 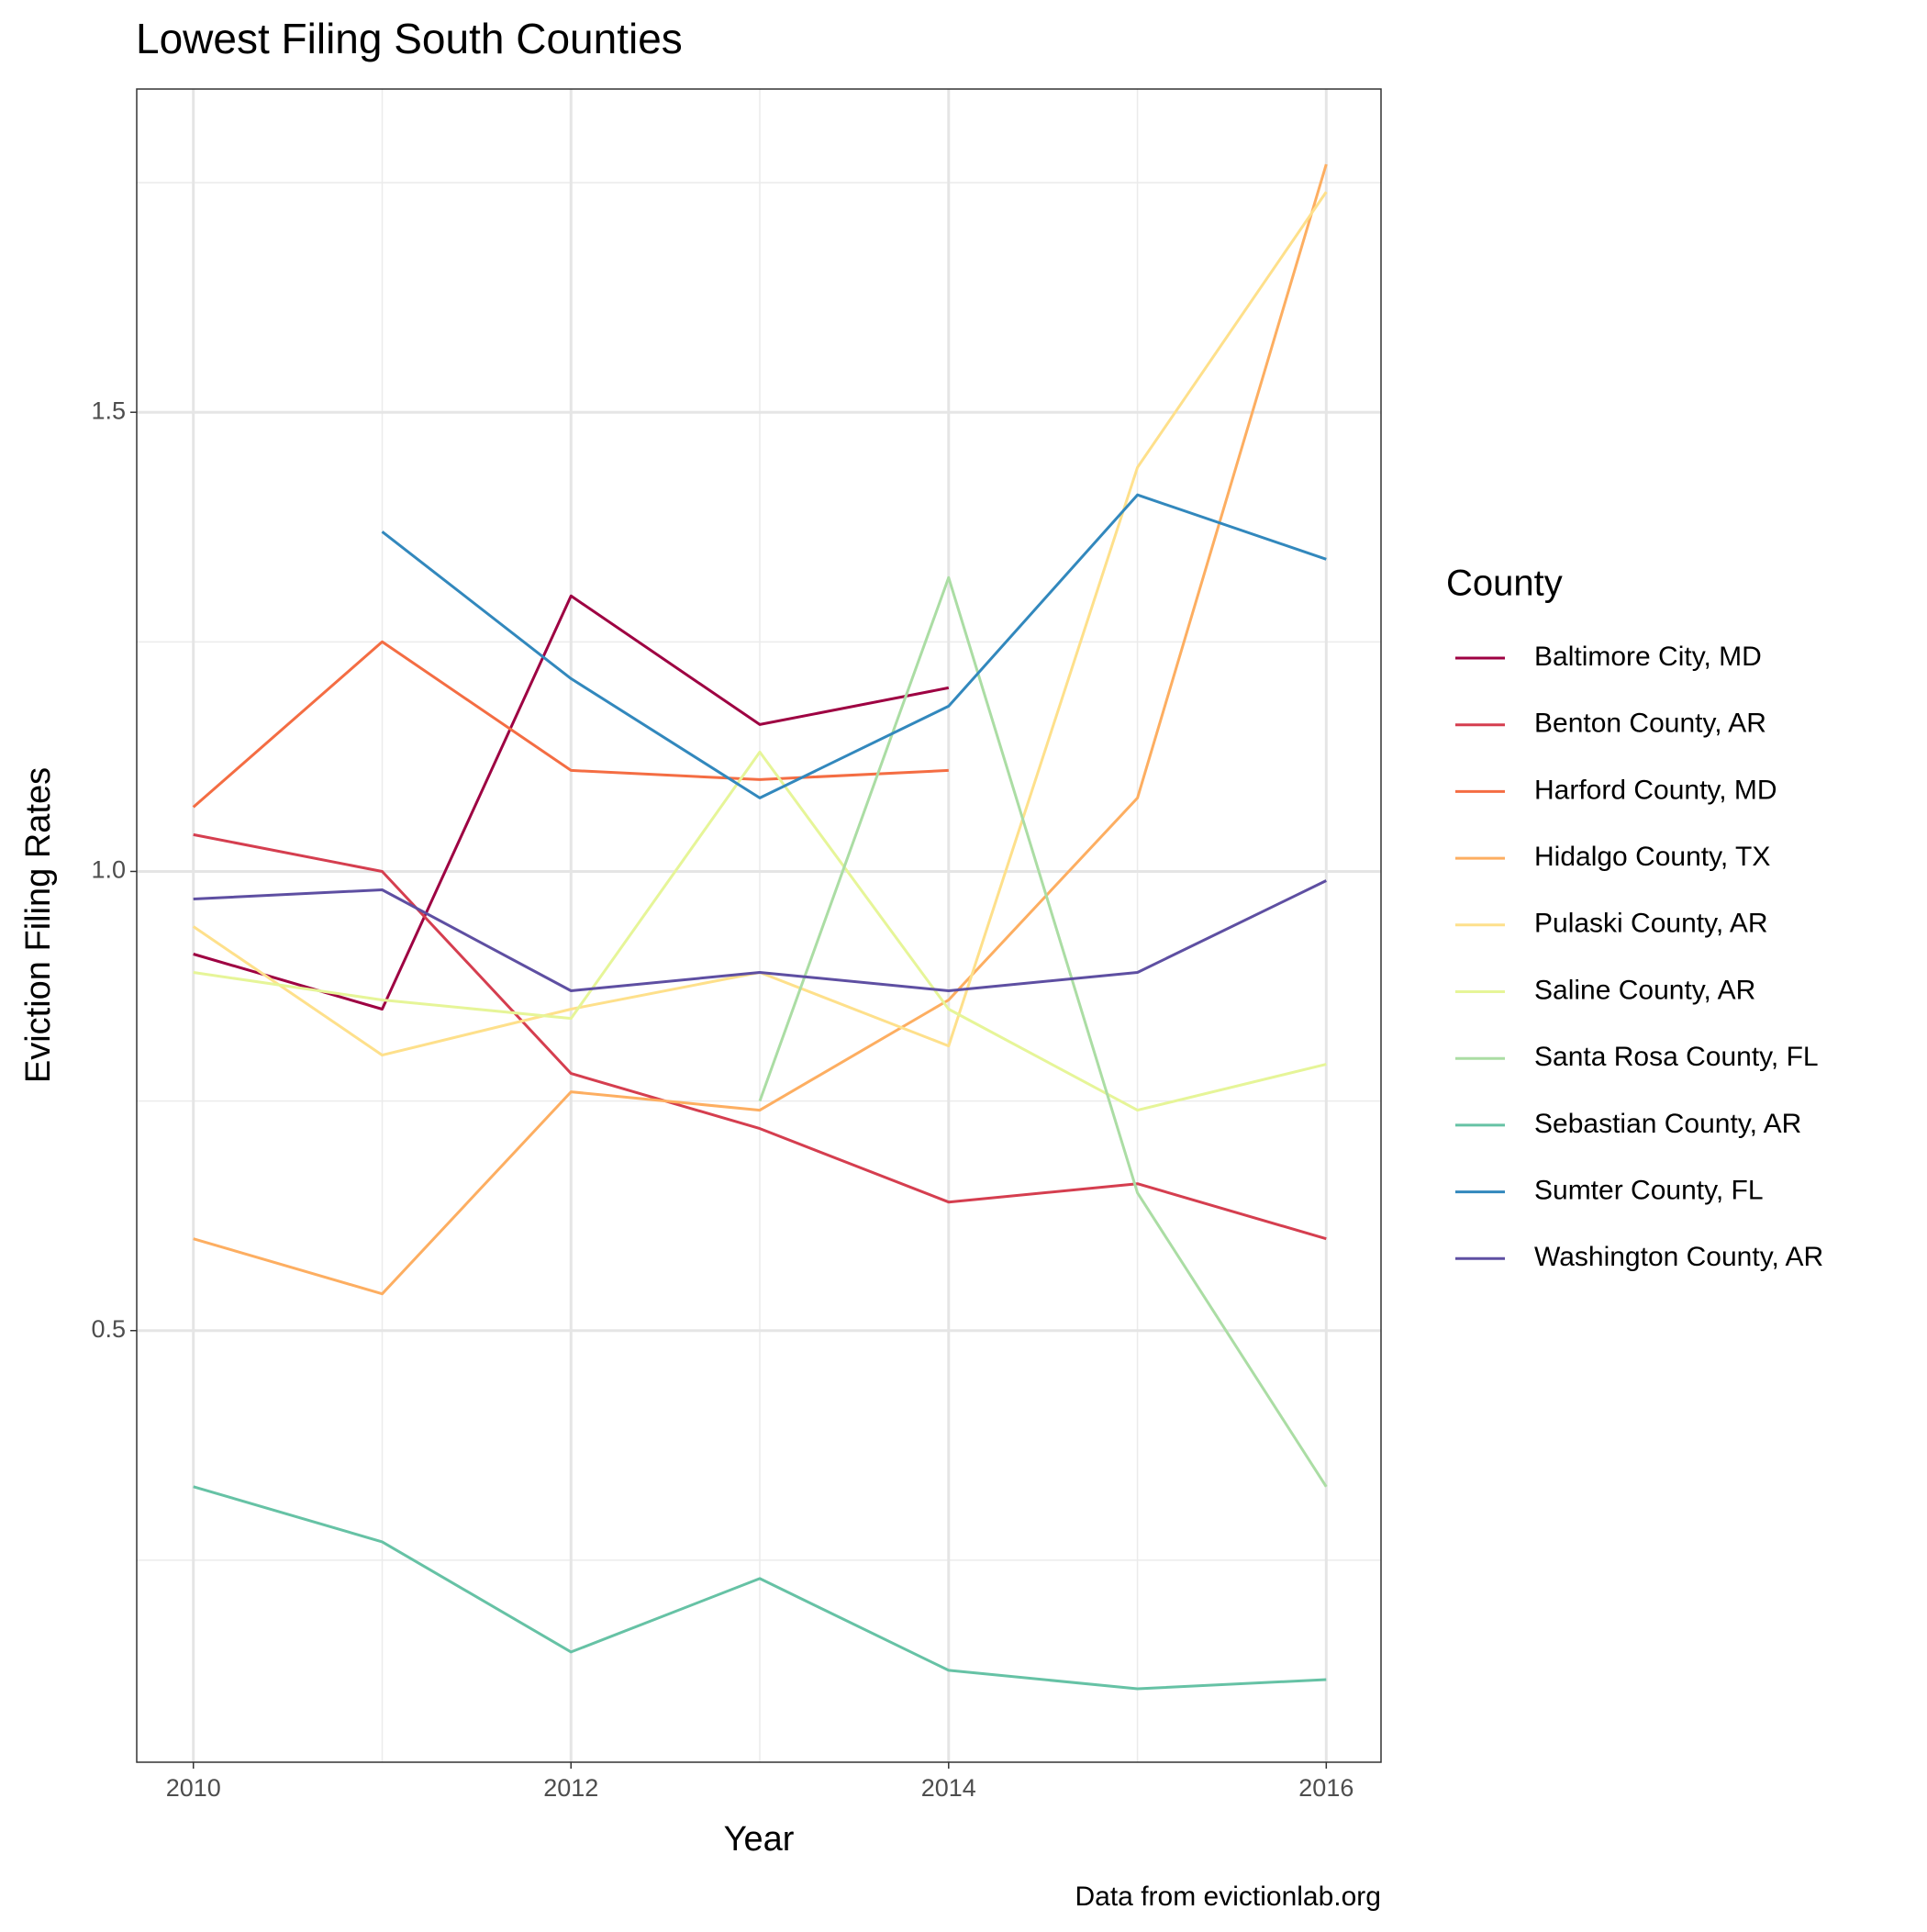 What do you see at coordinates (108, 410) in the screenshot?
I see `y-tick-label: 1.5` at bounding box center [108, 410].